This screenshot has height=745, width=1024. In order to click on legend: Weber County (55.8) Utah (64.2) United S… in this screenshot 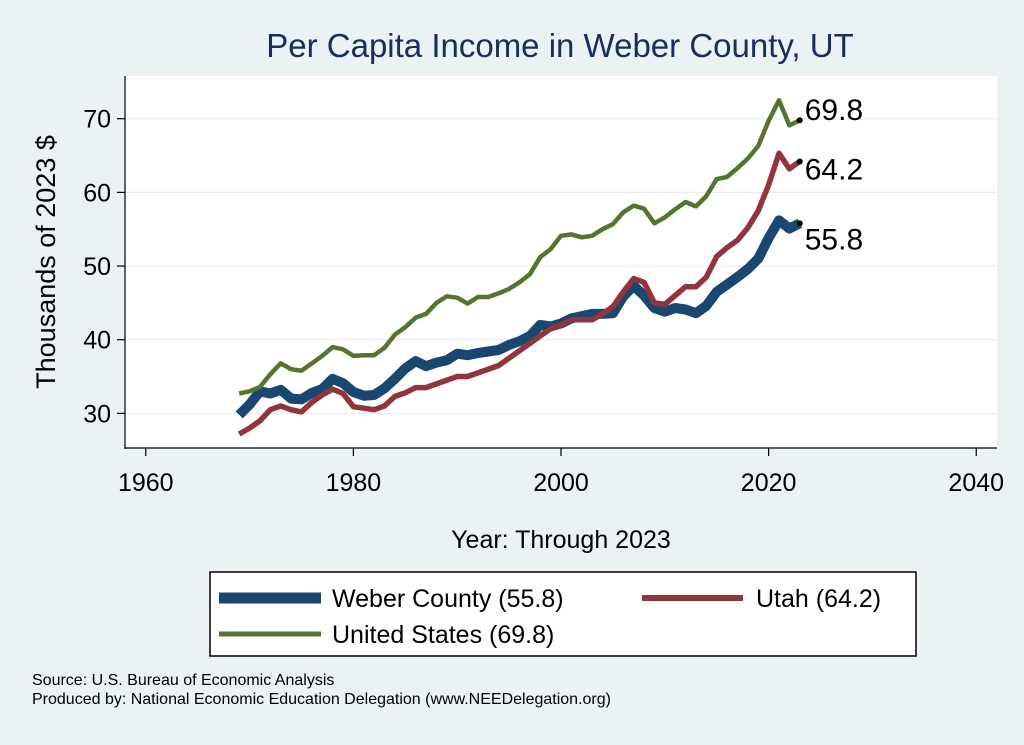, I will do `click(563, 614)`.